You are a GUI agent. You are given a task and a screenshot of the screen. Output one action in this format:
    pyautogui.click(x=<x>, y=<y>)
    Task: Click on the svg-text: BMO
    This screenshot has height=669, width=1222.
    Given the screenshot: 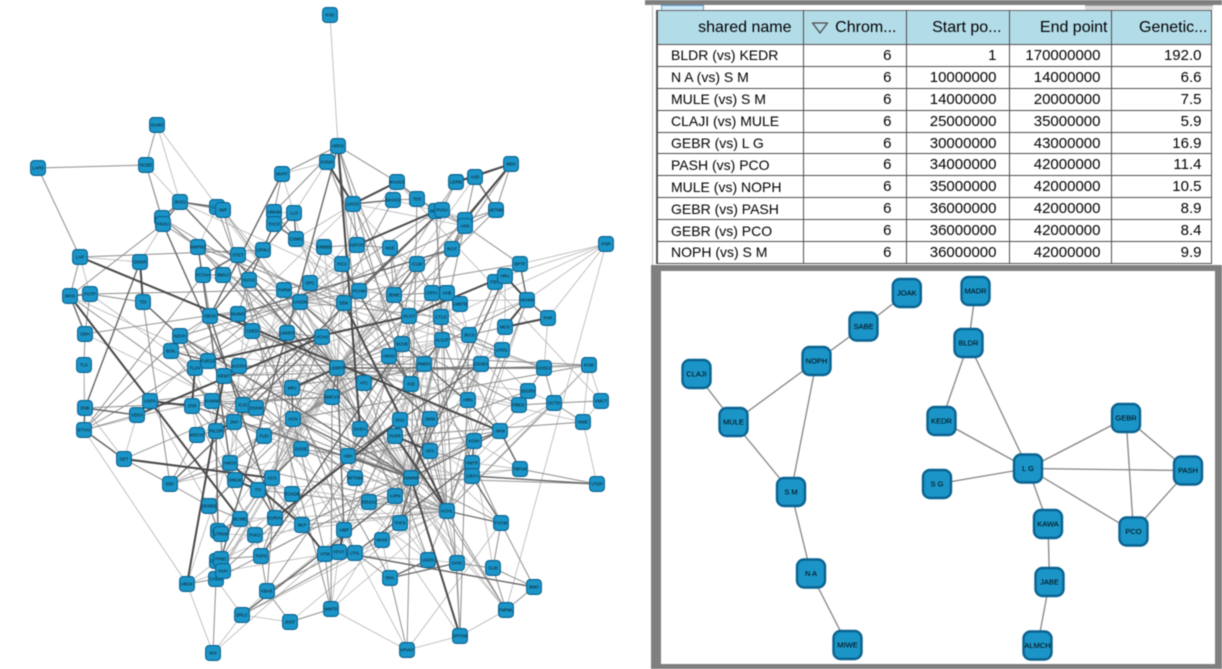 What is the action you would take?
    pyautogui.click(x=534, y=587)
    